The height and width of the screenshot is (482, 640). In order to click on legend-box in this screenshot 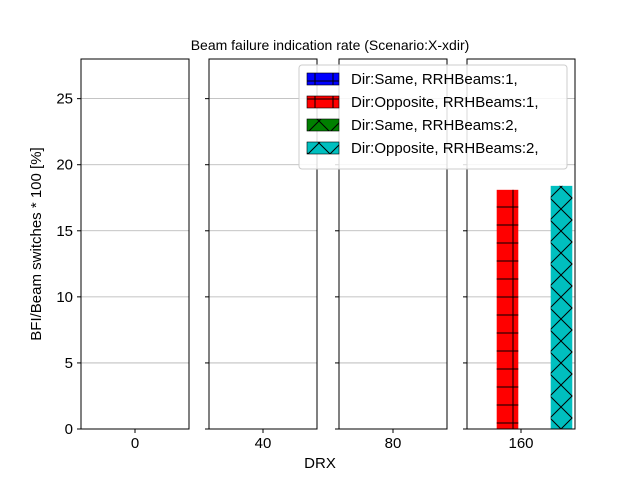, I will do `click(433, 117)`.